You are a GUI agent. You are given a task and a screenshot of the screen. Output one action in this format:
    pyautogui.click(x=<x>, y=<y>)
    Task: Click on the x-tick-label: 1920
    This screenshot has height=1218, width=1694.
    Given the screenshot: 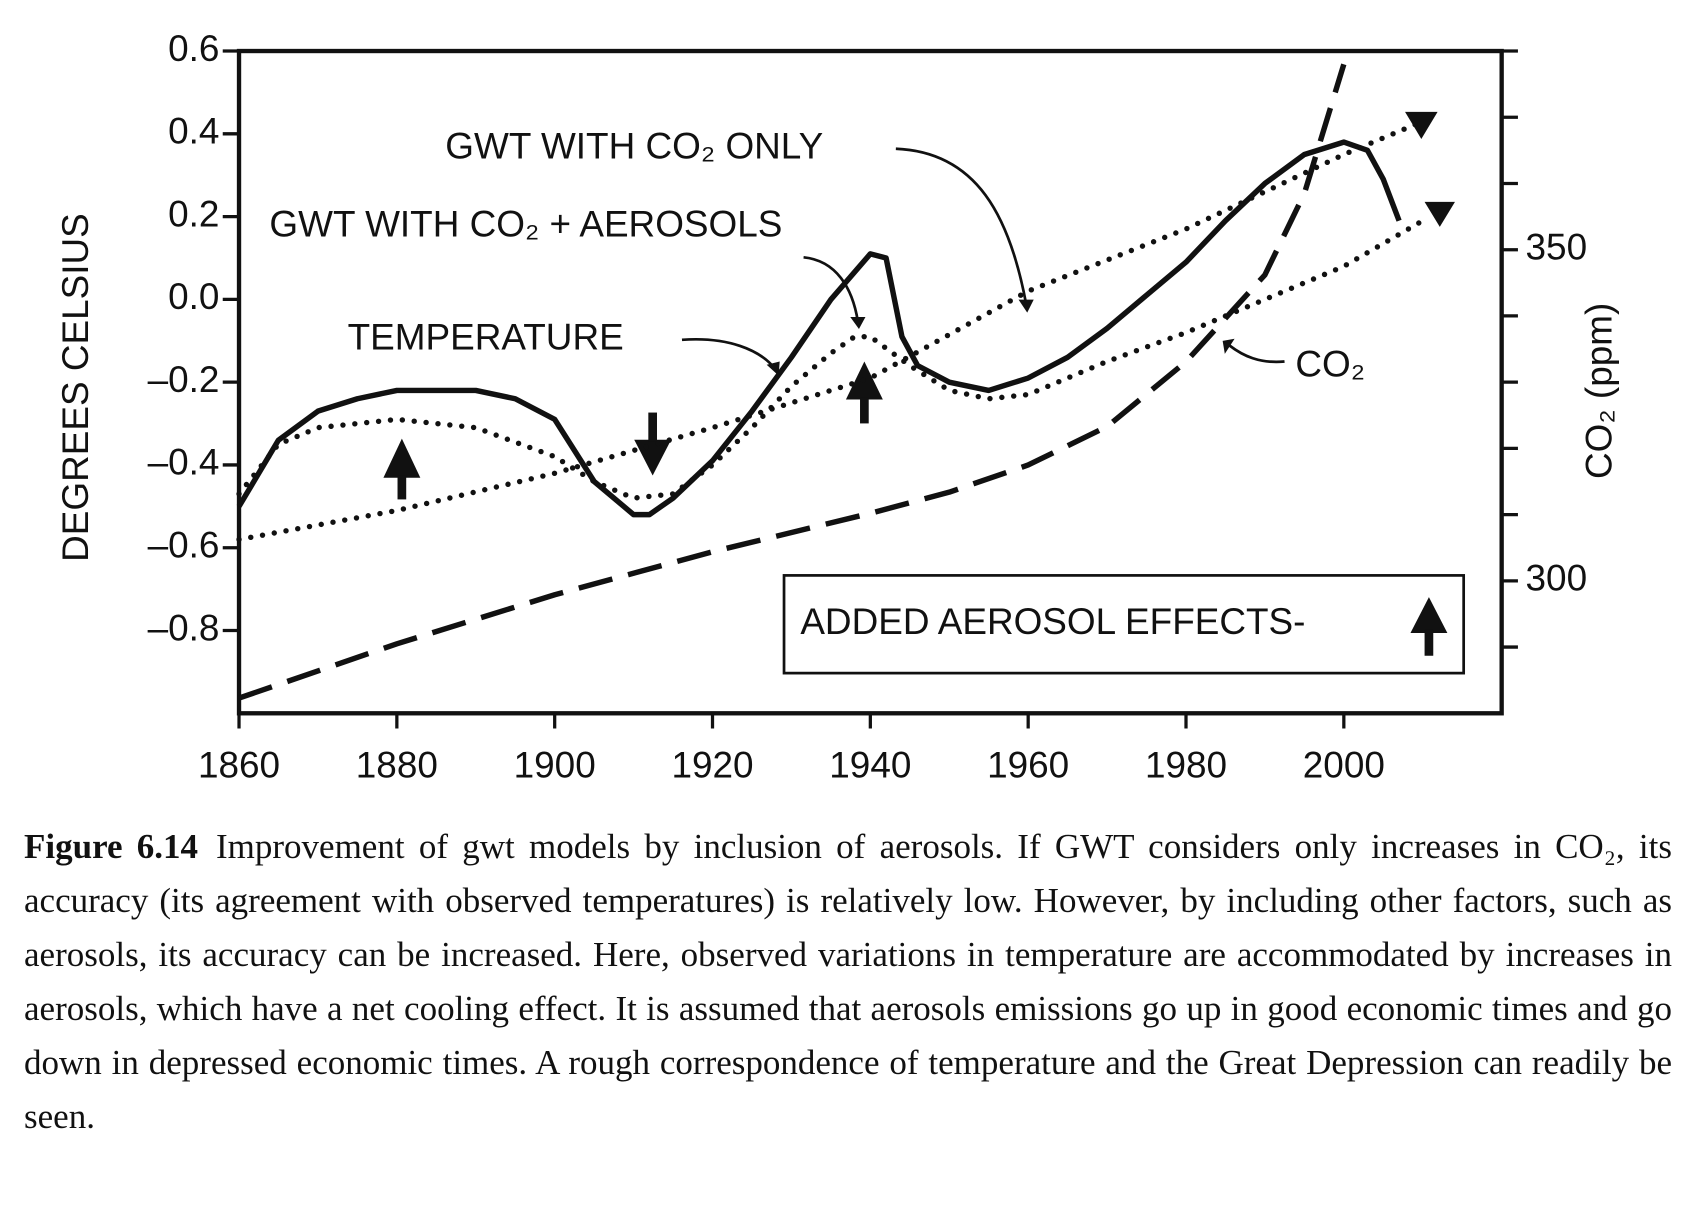 What is the action you would take?
    pyautogui.click(x=712, y=764)
    